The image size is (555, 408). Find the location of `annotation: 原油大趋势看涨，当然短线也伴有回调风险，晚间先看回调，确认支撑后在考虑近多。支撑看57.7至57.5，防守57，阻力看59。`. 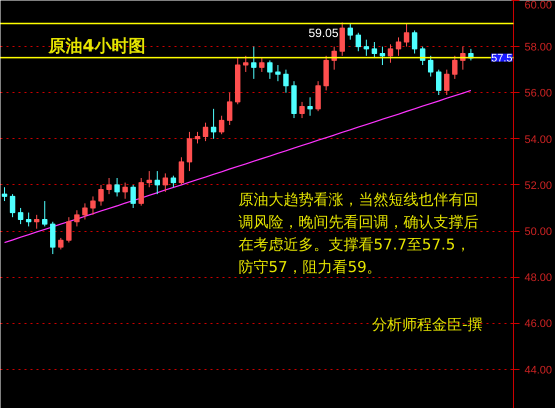

annotation: 原油大趋势看涨，当然短线也伴有回调风险，晚间先看回调，确认支撑后在考虑近多。支撑看57.7至57.5，防守57，阻力看59。 is located at coordinates (358, 233).